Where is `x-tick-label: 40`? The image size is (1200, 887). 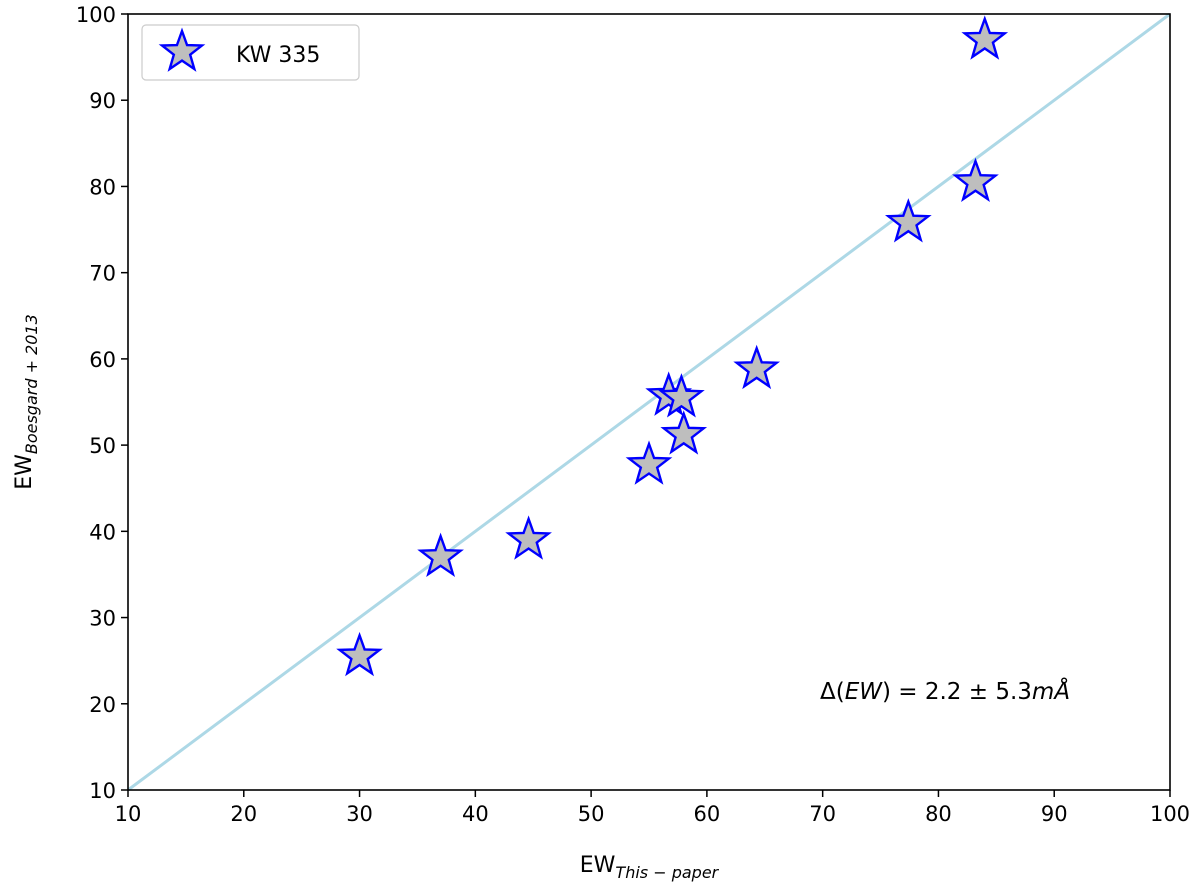 x-tick-label: 40 is located at coordinates (475, 814).